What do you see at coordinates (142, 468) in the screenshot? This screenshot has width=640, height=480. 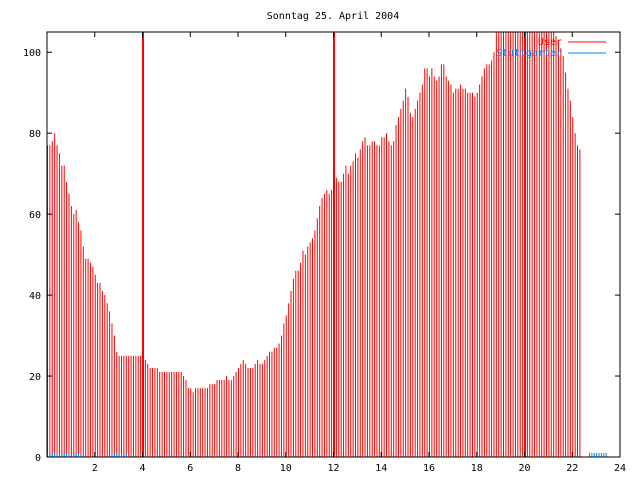 I see `x-tick-label: 4` at bounding box center [142, 468].